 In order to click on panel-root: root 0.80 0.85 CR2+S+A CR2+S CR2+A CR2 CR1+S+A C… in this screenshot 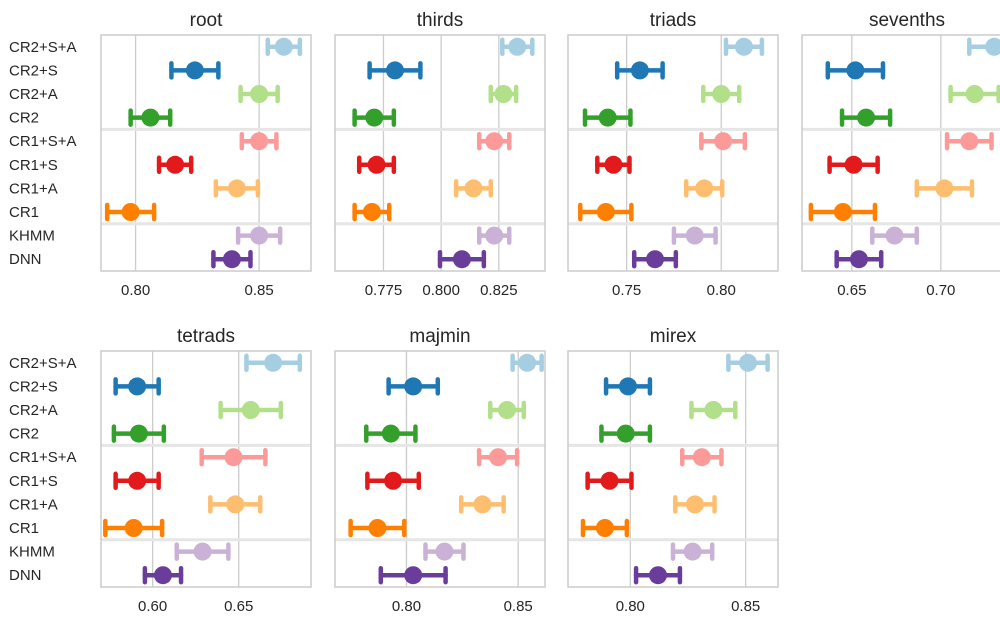, I will do `click(160, 154)`.